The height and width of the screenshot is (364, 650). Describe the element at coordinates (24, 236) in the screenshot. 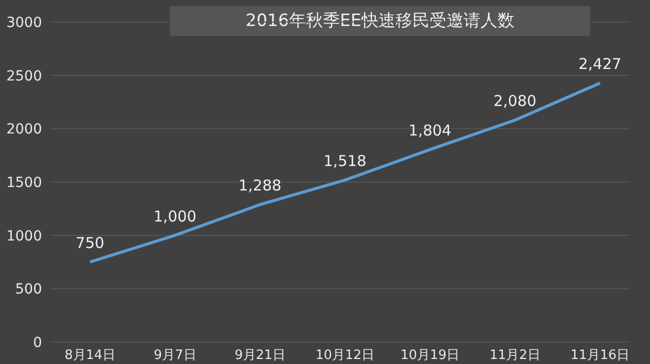

I see `y-tick-label: 1000` at that location.